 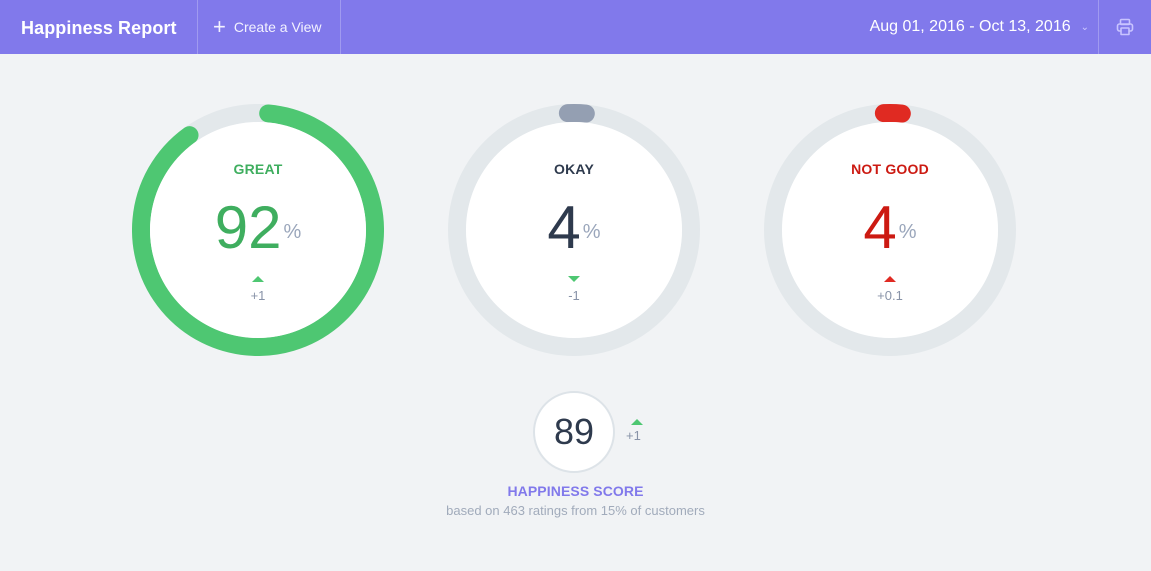 What do you see at coordinates (258, 295) in the screenshot?
I see `gauge-delta: +1` at bounding box center [258, 295].